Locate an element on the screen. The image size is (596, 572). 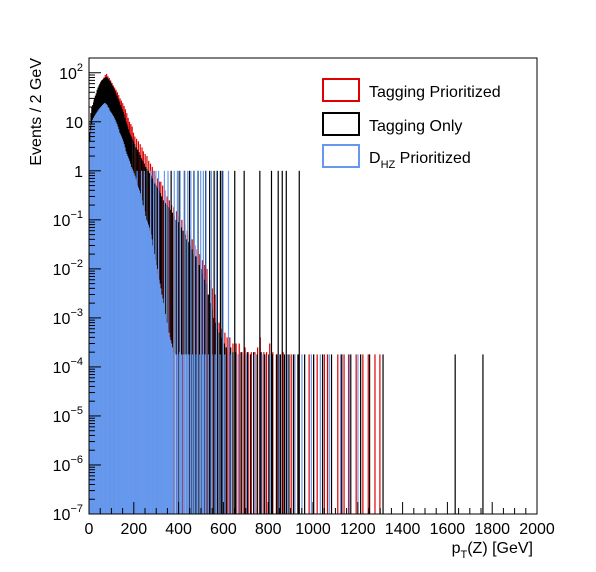
y-tick-label: 10 is located at coordinates (74, 123).